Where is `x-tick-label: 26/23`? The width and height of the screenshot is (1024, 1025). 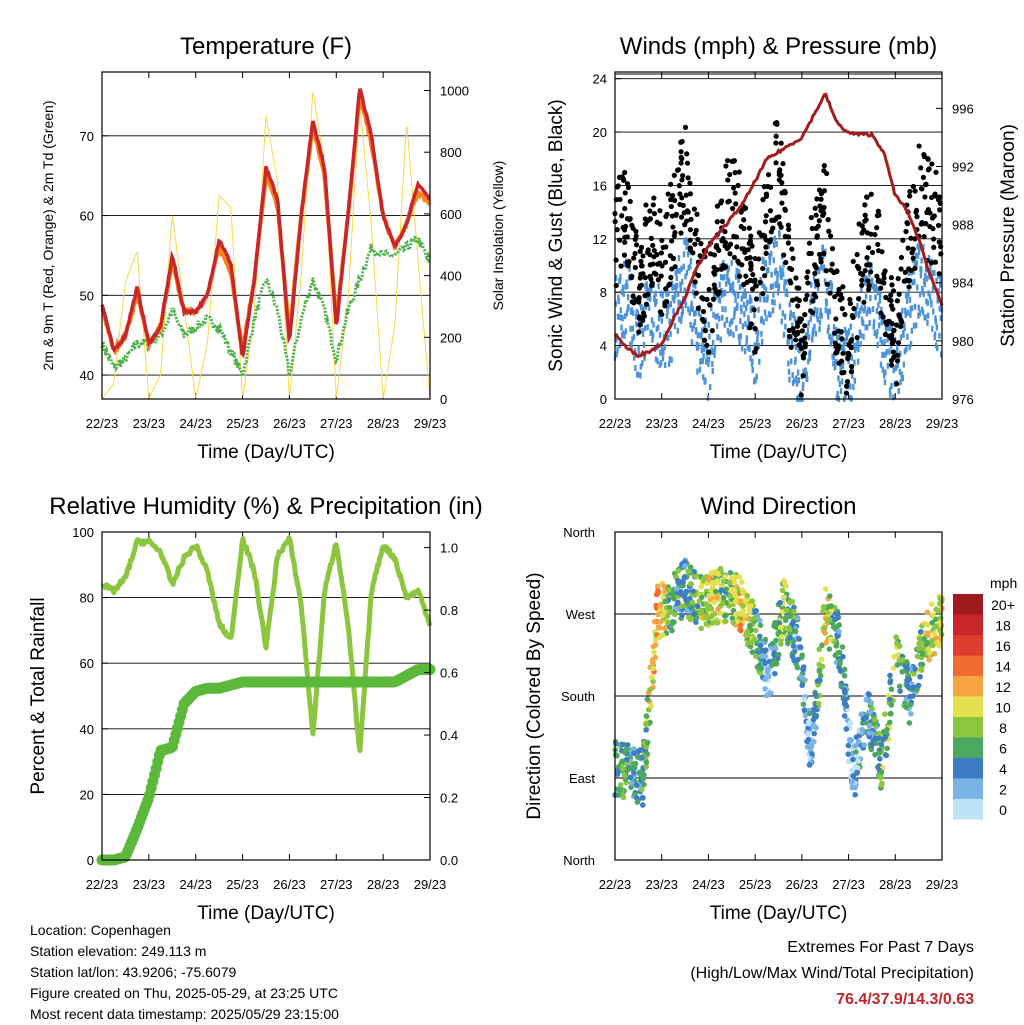 x-tick-label: 26/23 is located at coordinates (289, 423).